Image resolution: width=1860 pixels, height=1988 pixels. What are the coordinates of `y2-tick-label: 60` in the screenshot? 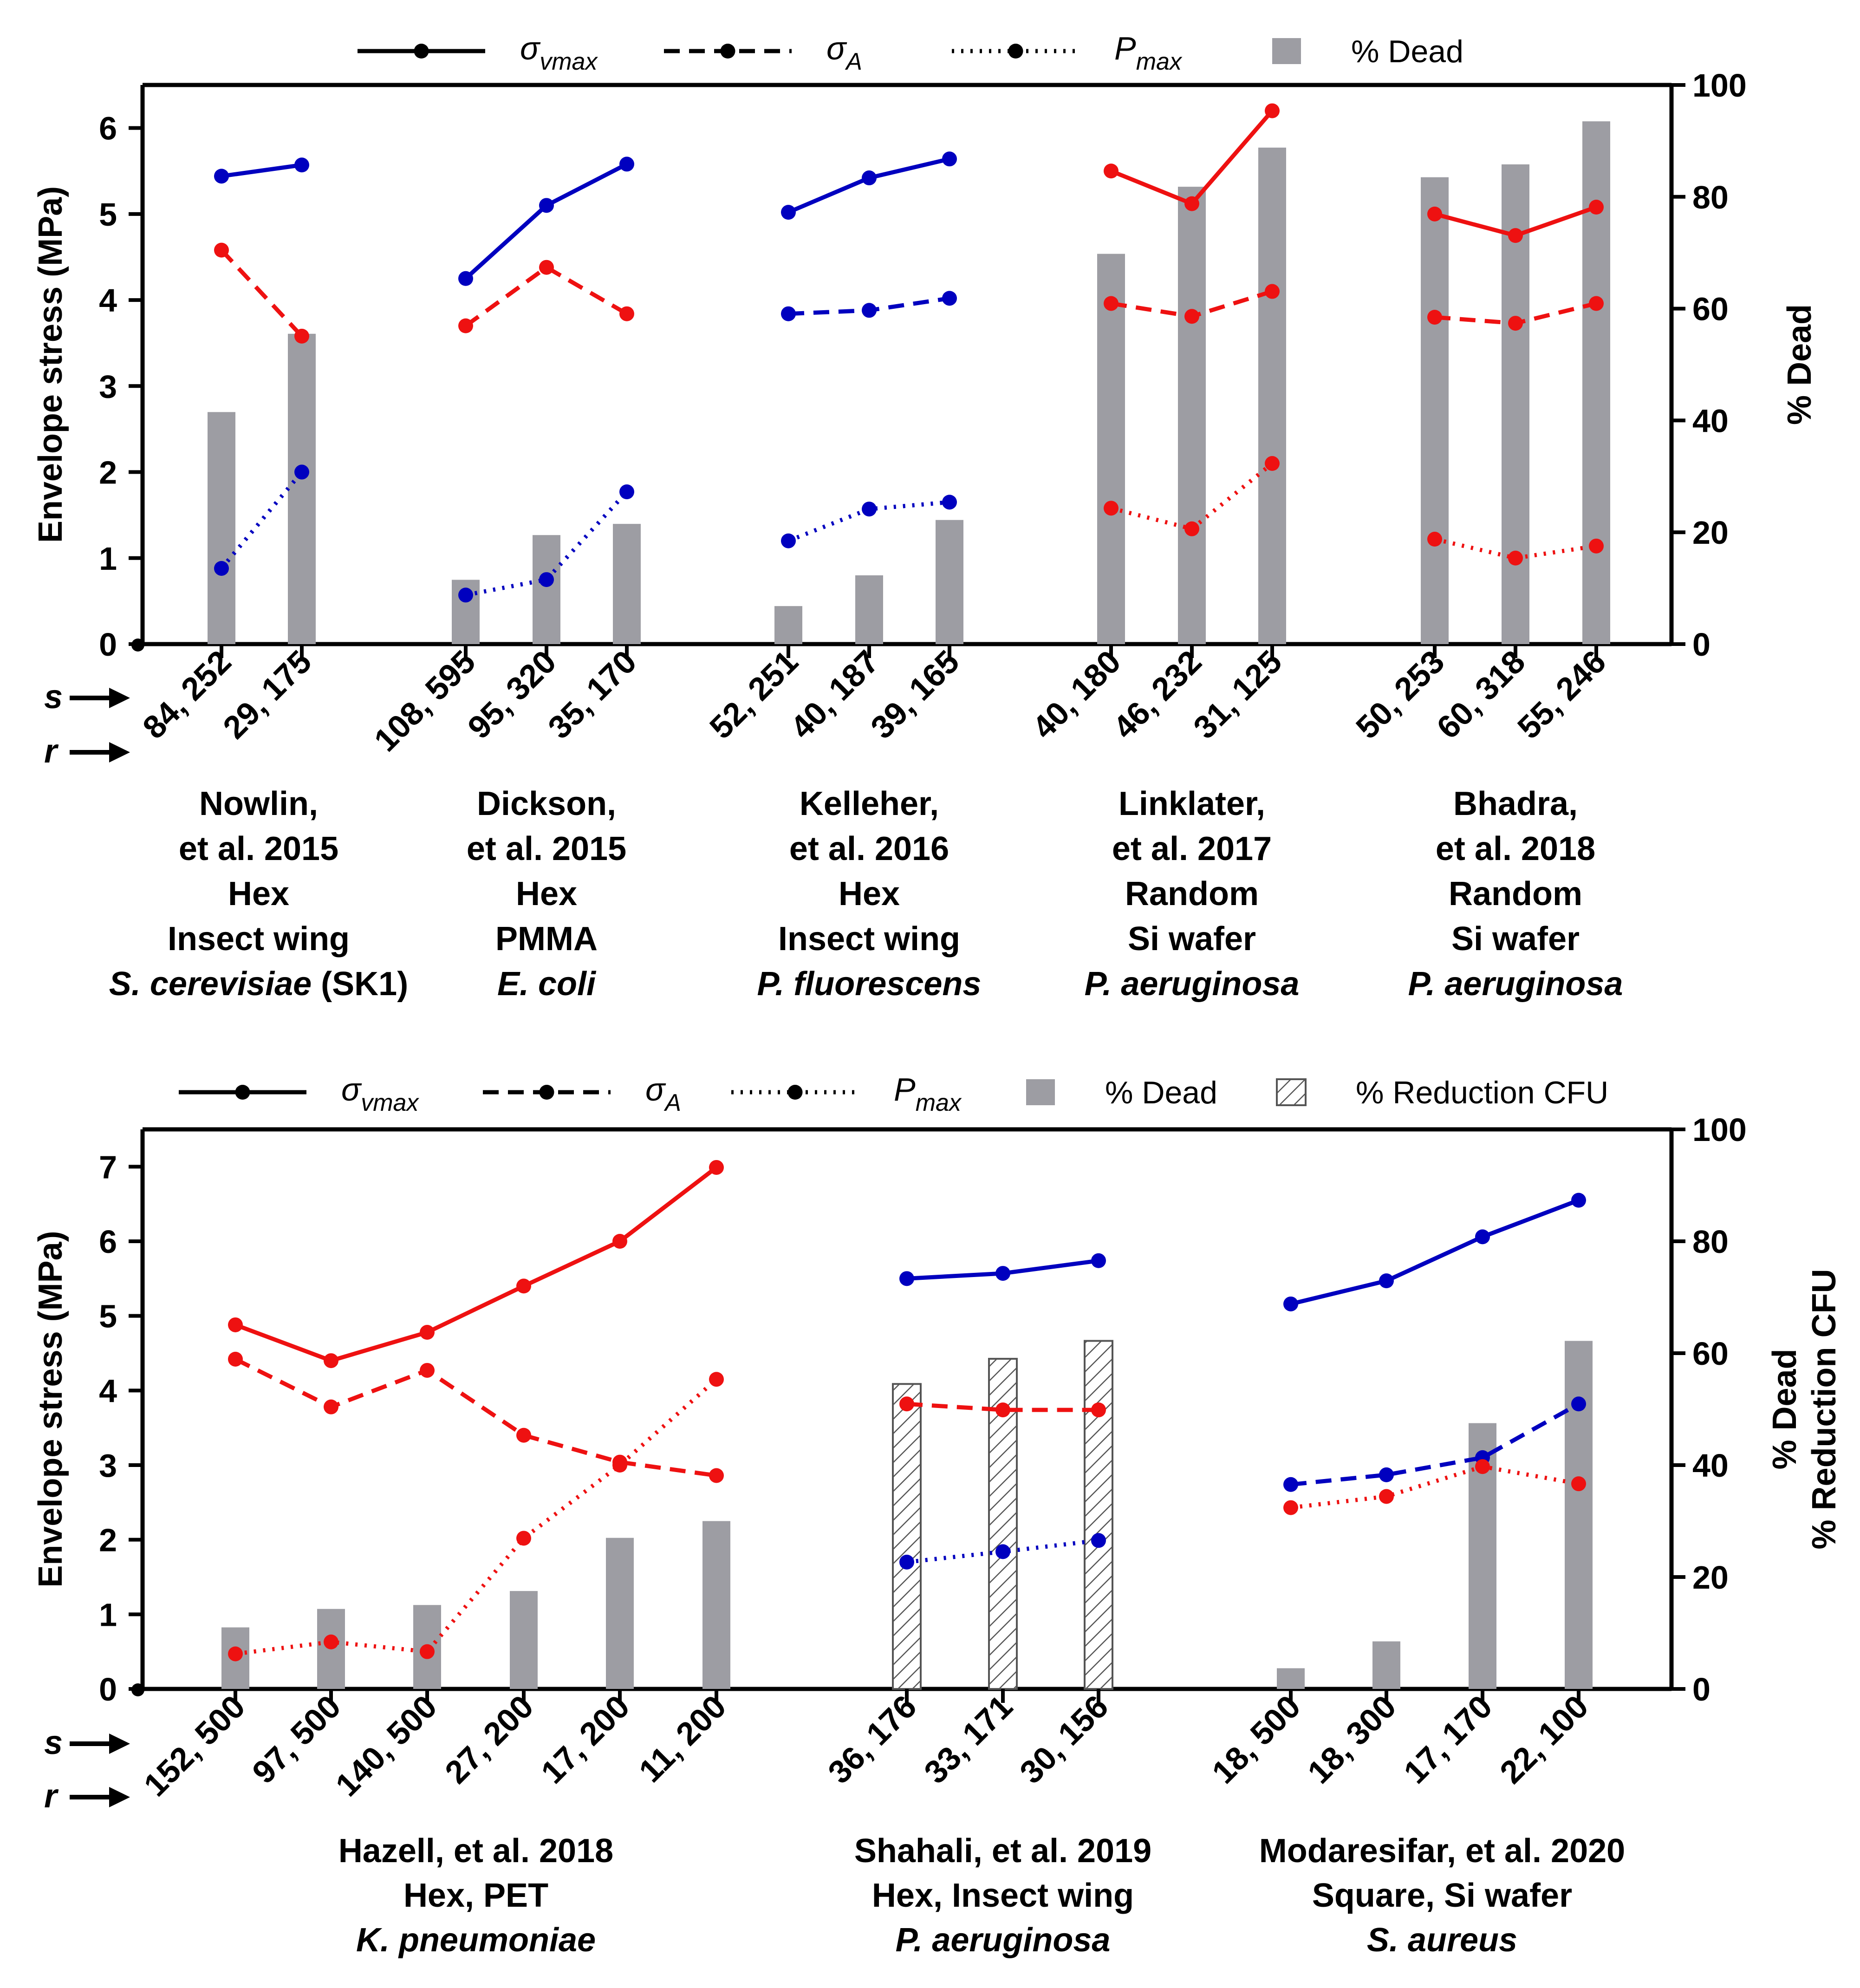 It's located at (1710, 309).